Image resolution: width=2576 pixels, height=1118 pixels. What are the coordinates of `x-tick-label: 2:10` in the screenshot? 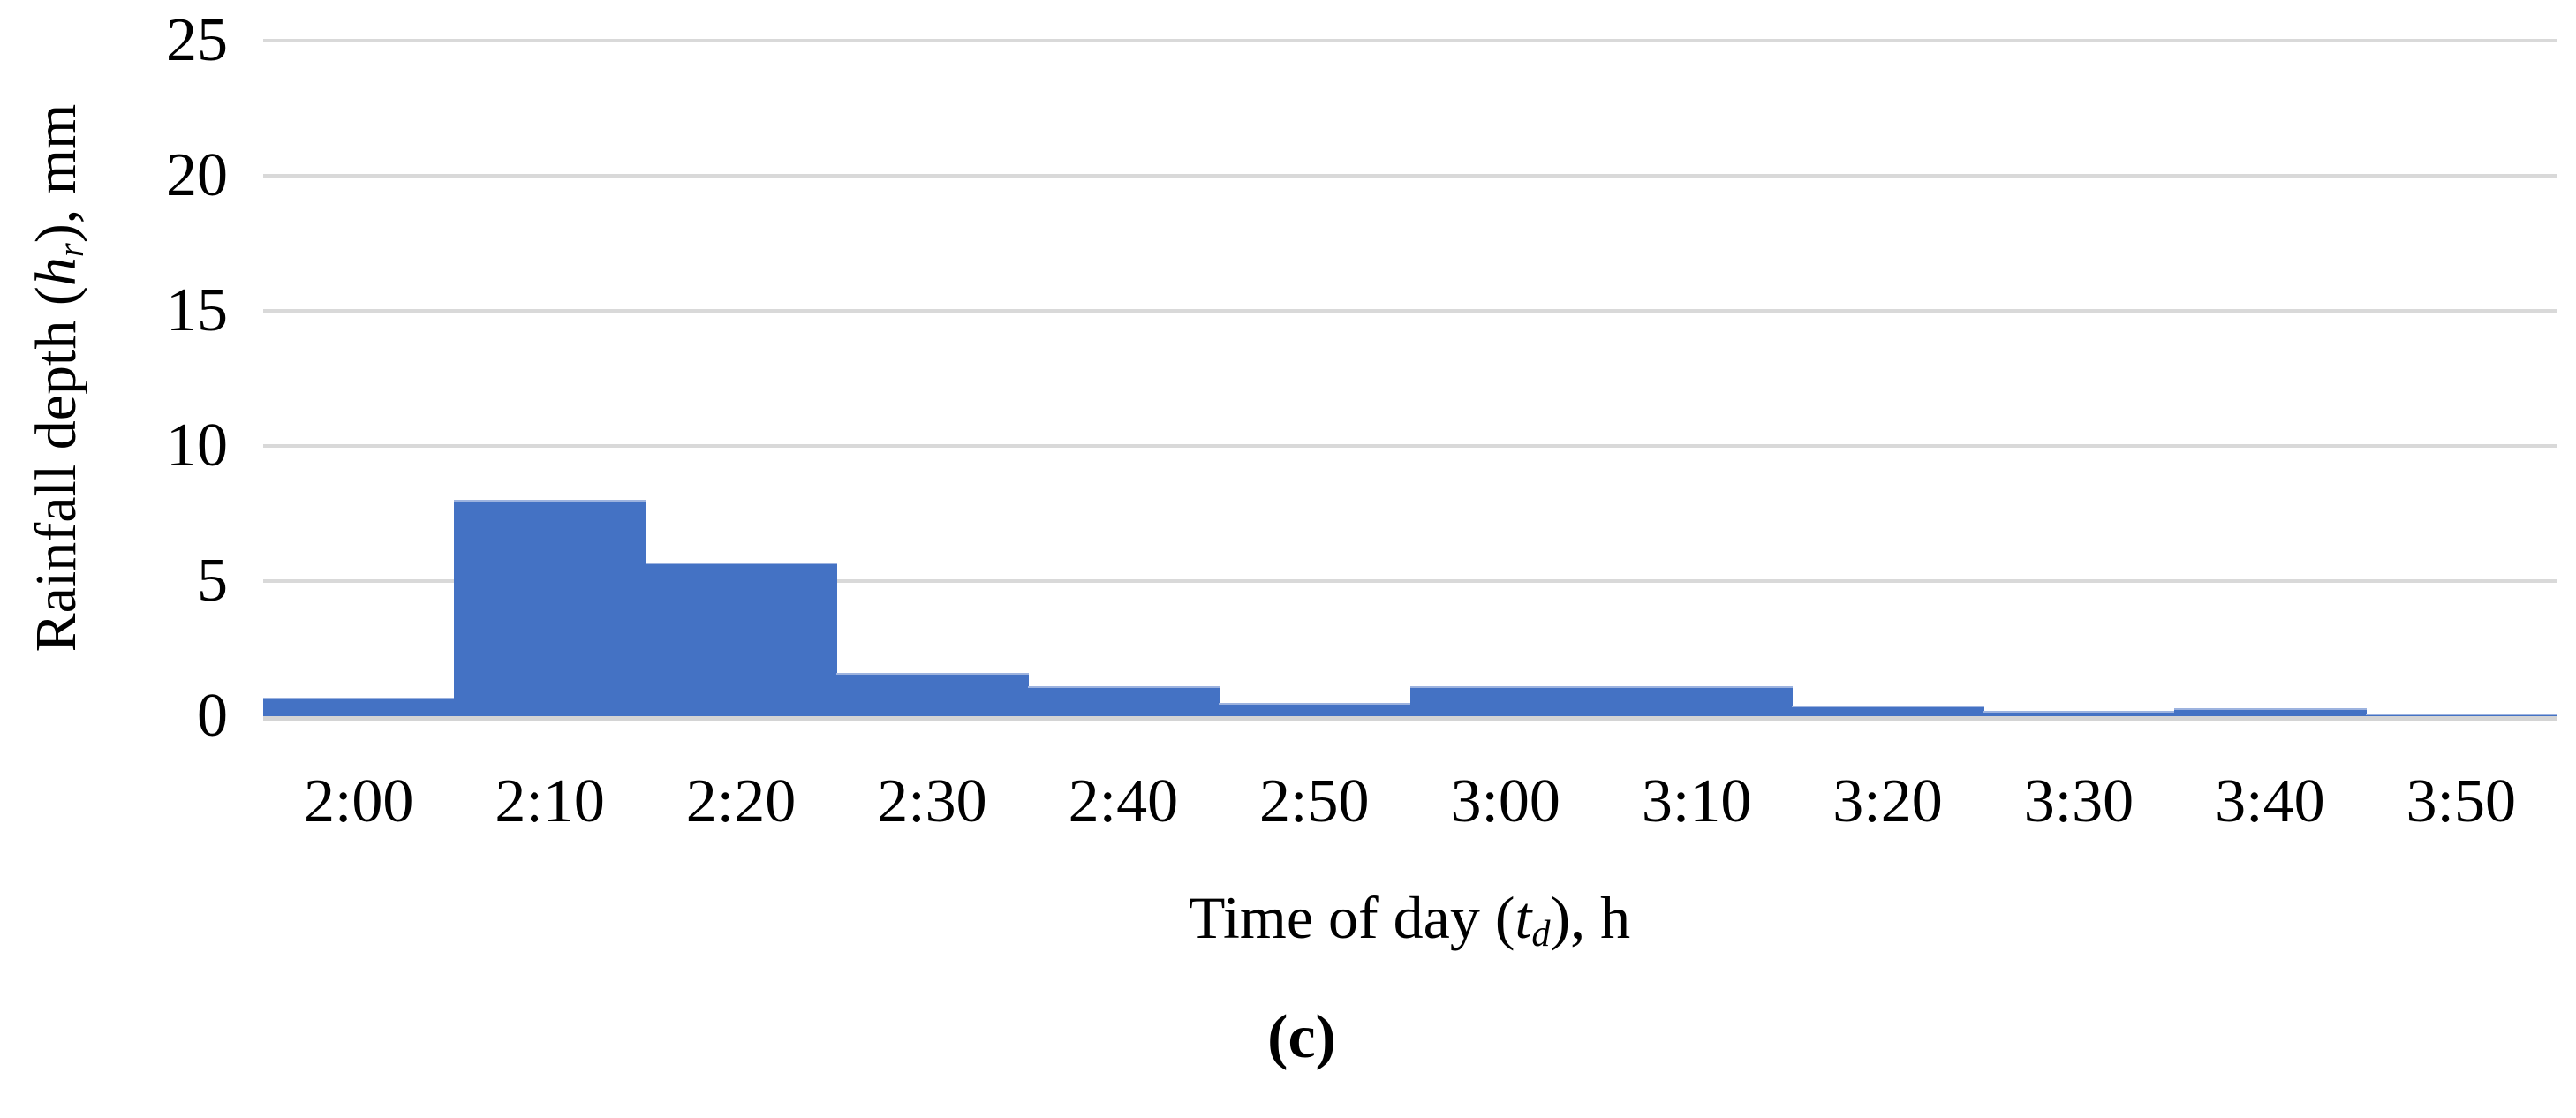 It's located at (550, 801).